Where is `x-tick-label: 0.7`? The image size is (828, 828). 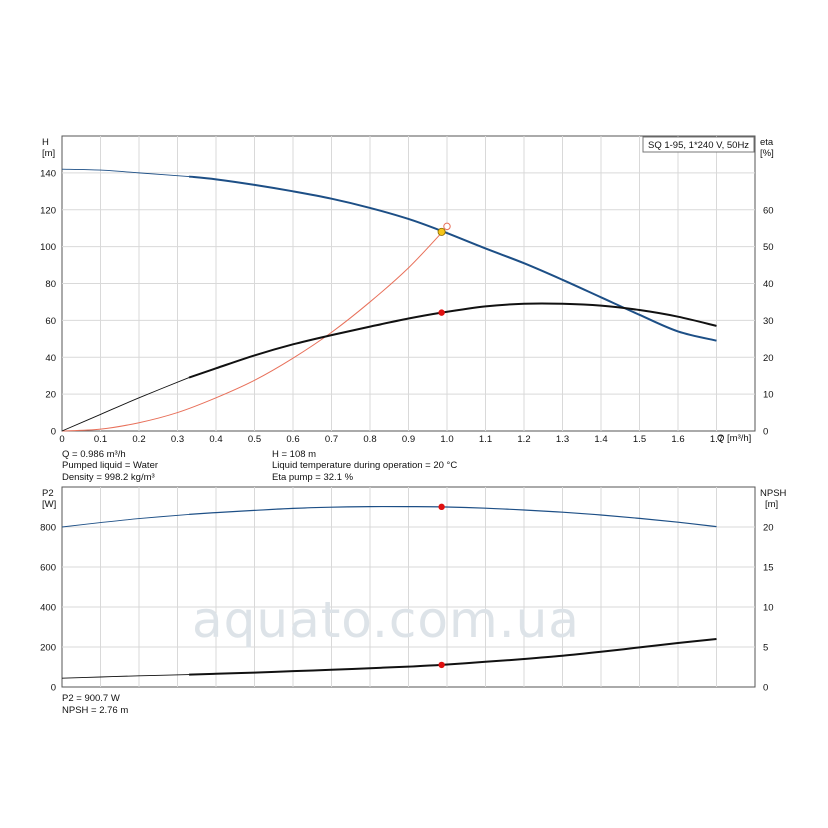
x-tick-label: 0.7 is located at coordinates (331, 439).